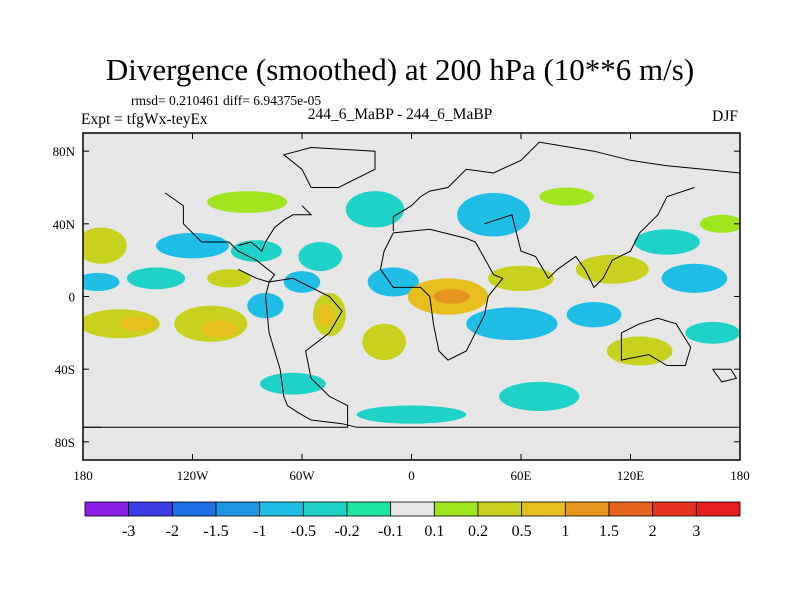 The height and width of the screenshot is (600, 800). Describe the element at coordinates (144, 119) in the screenshot. I see `experiment-label: Expt = tfgWx-teyEx` at that location.